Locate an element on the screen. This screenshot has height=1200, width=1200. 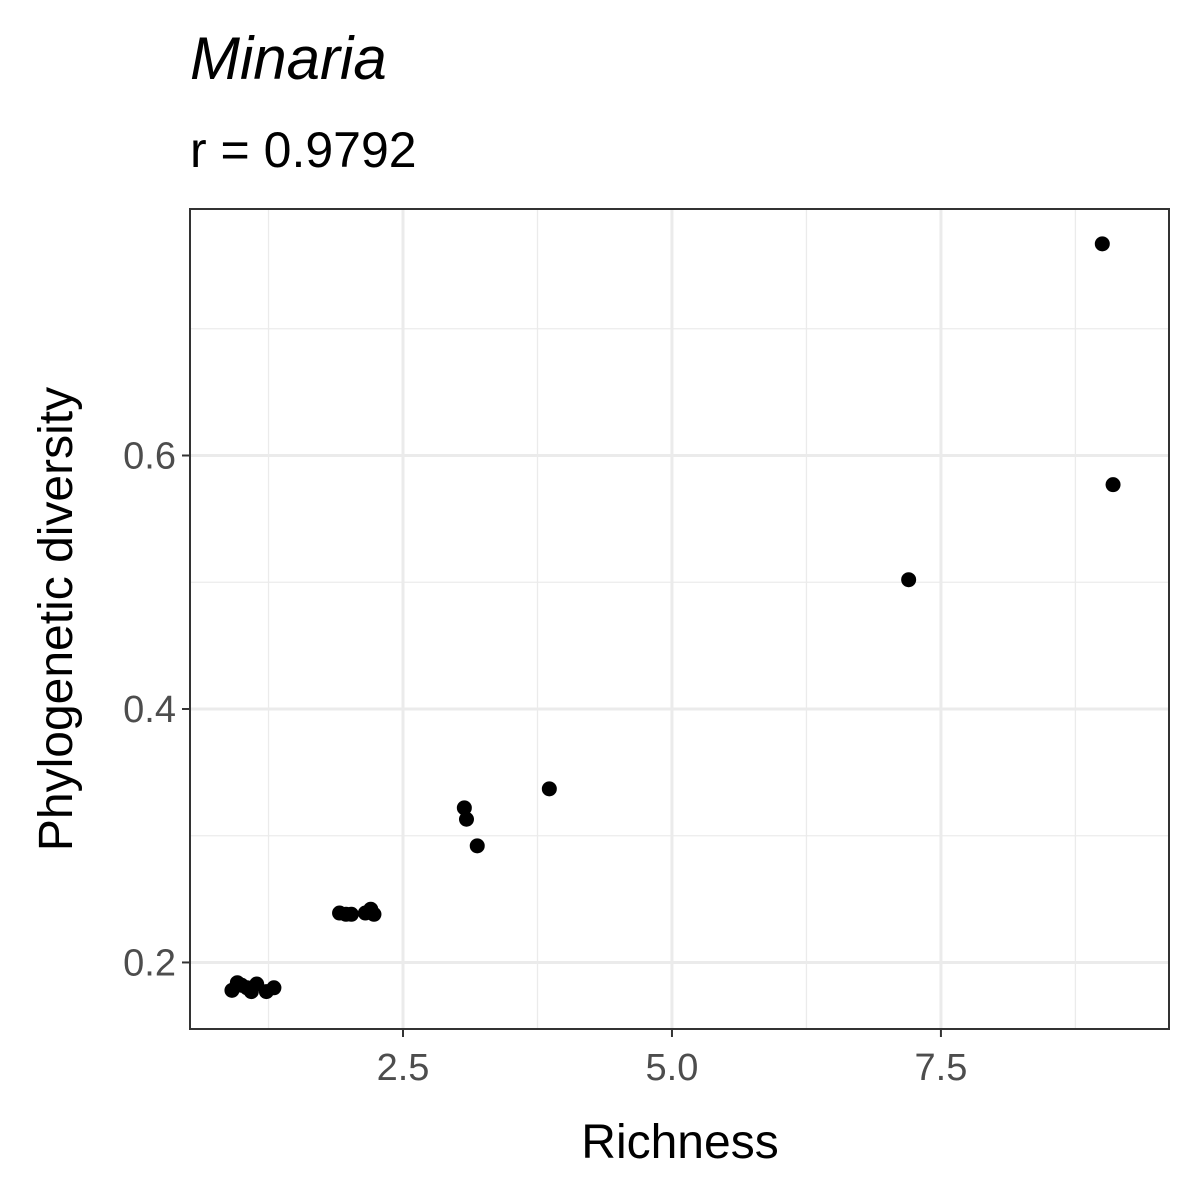
y-axis-title: Phylogenetic diversity is located at coordinates (56, 619).